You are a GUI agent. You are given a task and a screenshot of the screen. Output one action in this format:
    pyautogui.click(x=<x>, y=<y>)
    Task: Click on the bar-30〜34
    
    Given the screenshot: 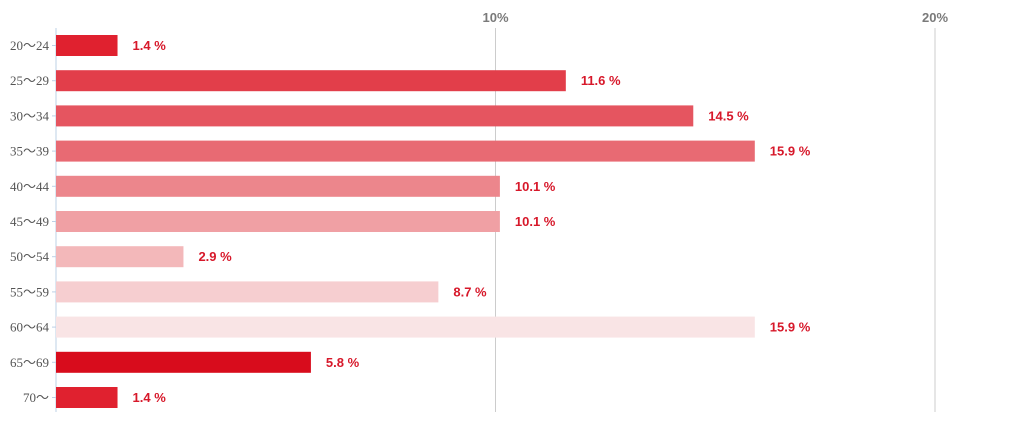 What is the action you would take?
    pyautogui.click(x=375, y=116)
    